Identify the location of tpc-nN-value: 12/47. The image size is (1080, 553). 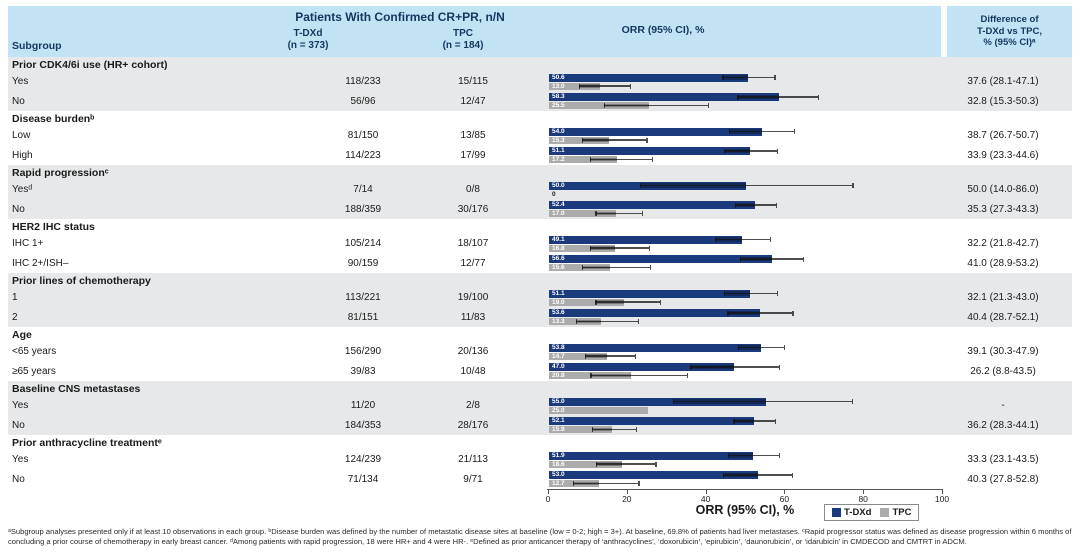
(473, 101).